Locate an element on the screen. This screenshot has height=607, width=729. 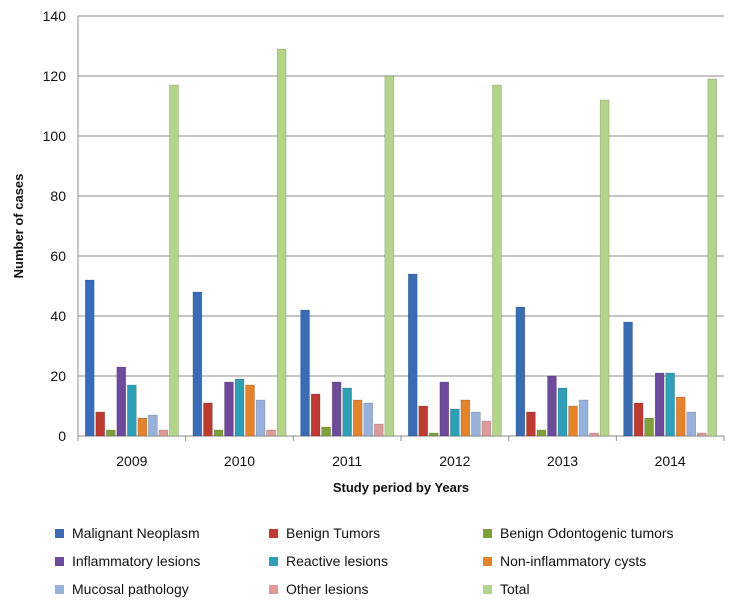
bar-mucosal-pathology-2012 is located at coordinates (476, 424).